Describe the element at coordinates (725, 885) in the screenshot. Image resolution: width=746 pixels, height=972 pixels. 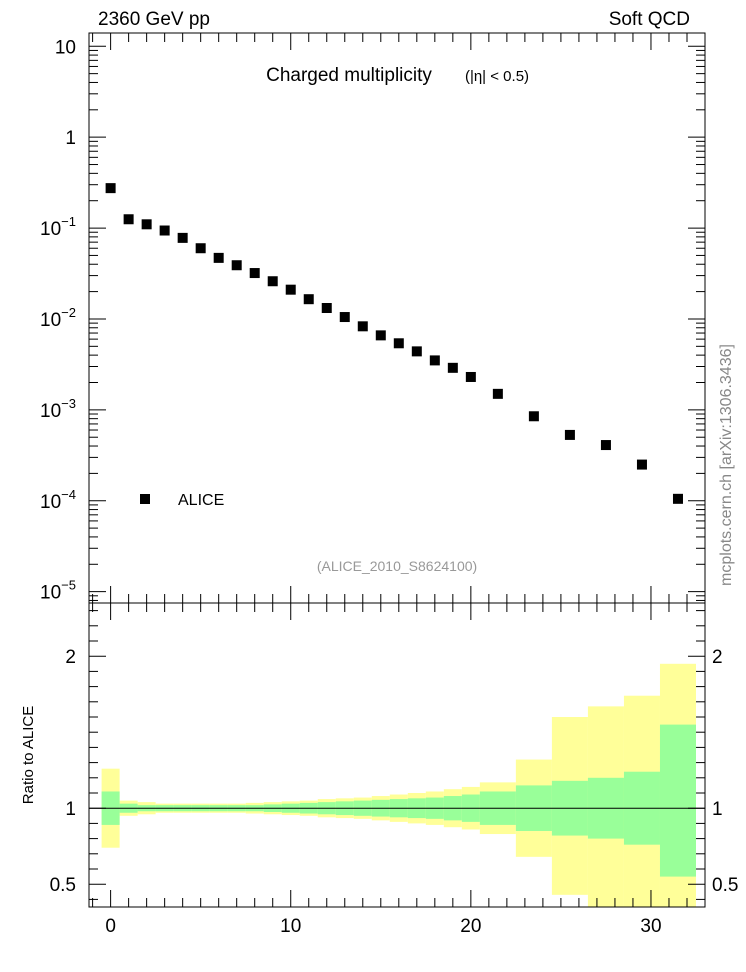
I see `ratio-y-tick-label-right: 0.5` at that location.